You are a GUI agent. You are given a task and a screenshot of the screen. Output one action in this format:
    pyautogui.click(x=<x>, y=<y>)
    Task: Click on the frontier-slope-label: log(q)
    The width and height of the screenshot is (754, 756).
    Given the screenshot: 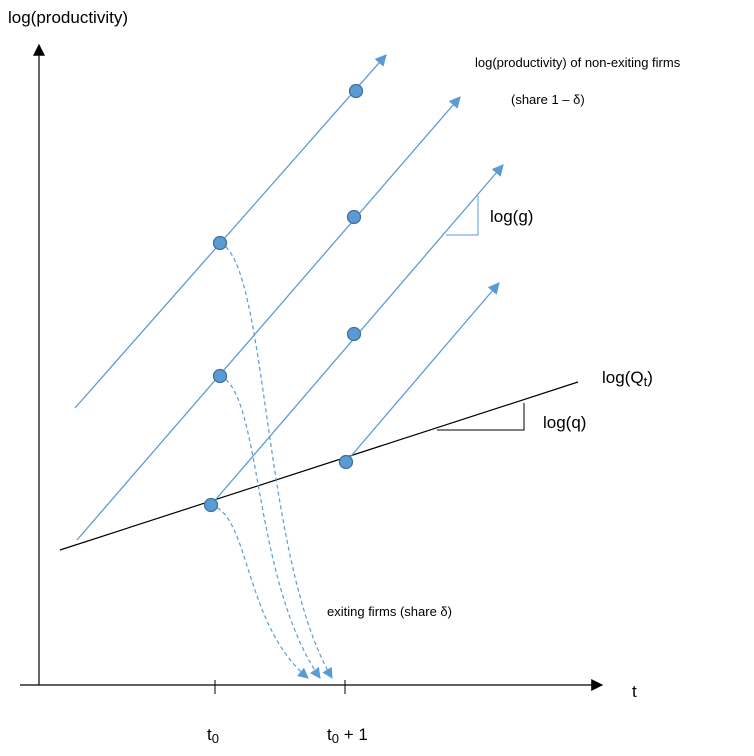 What is the action you would take?
    pyautogui.click(x=564, y=422)
    